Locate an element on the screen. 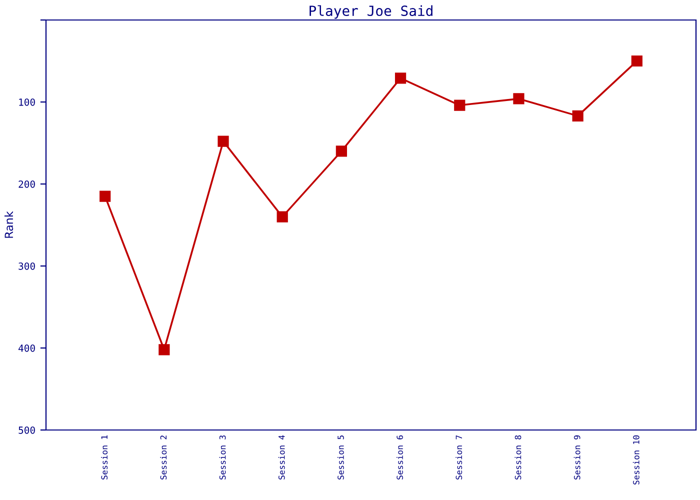 The image size is (700, 500). x-tick-label: Session 8 is located at coordinates (518, 457).